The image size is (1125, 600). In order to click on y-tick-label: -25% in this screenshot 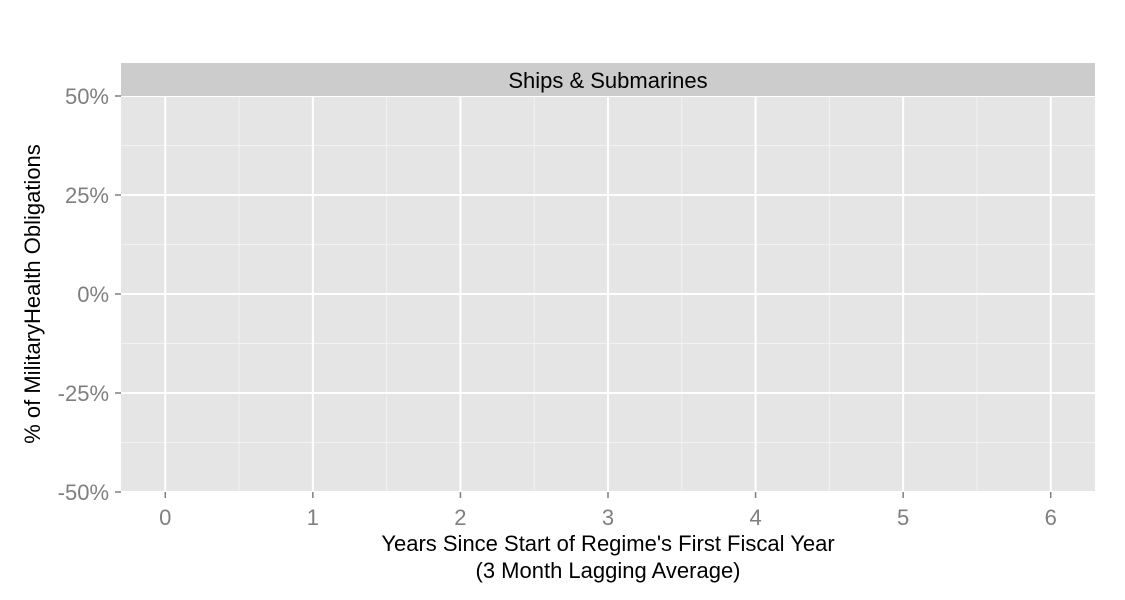, I will do `click(83, 393)`.